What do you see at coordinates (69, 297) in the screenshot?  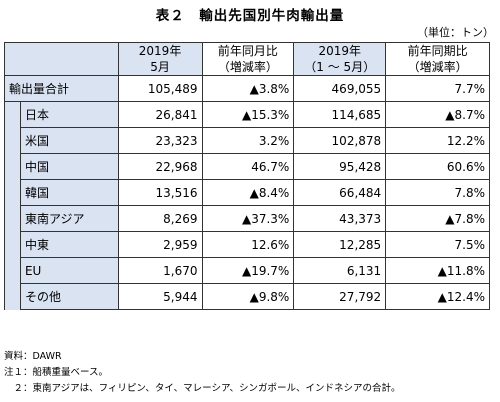 I see `row-label: その他` at bounding box center [69, 297].